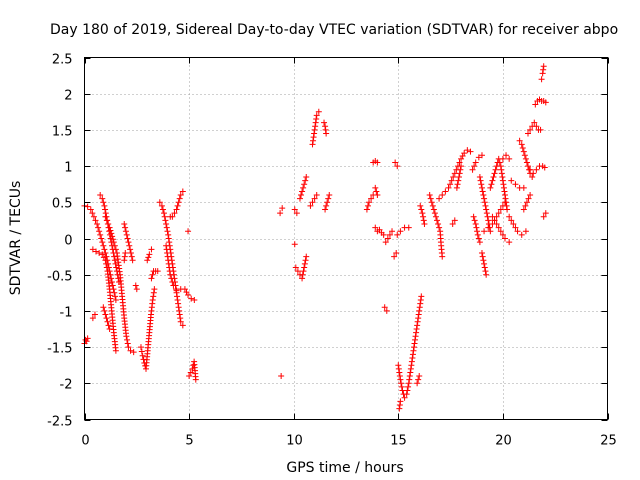 The image size is (640, 480). Describe the element at coordinates (344, 468) in the screenshot. I see `x-axis-label: GPS time / hours` at that location.